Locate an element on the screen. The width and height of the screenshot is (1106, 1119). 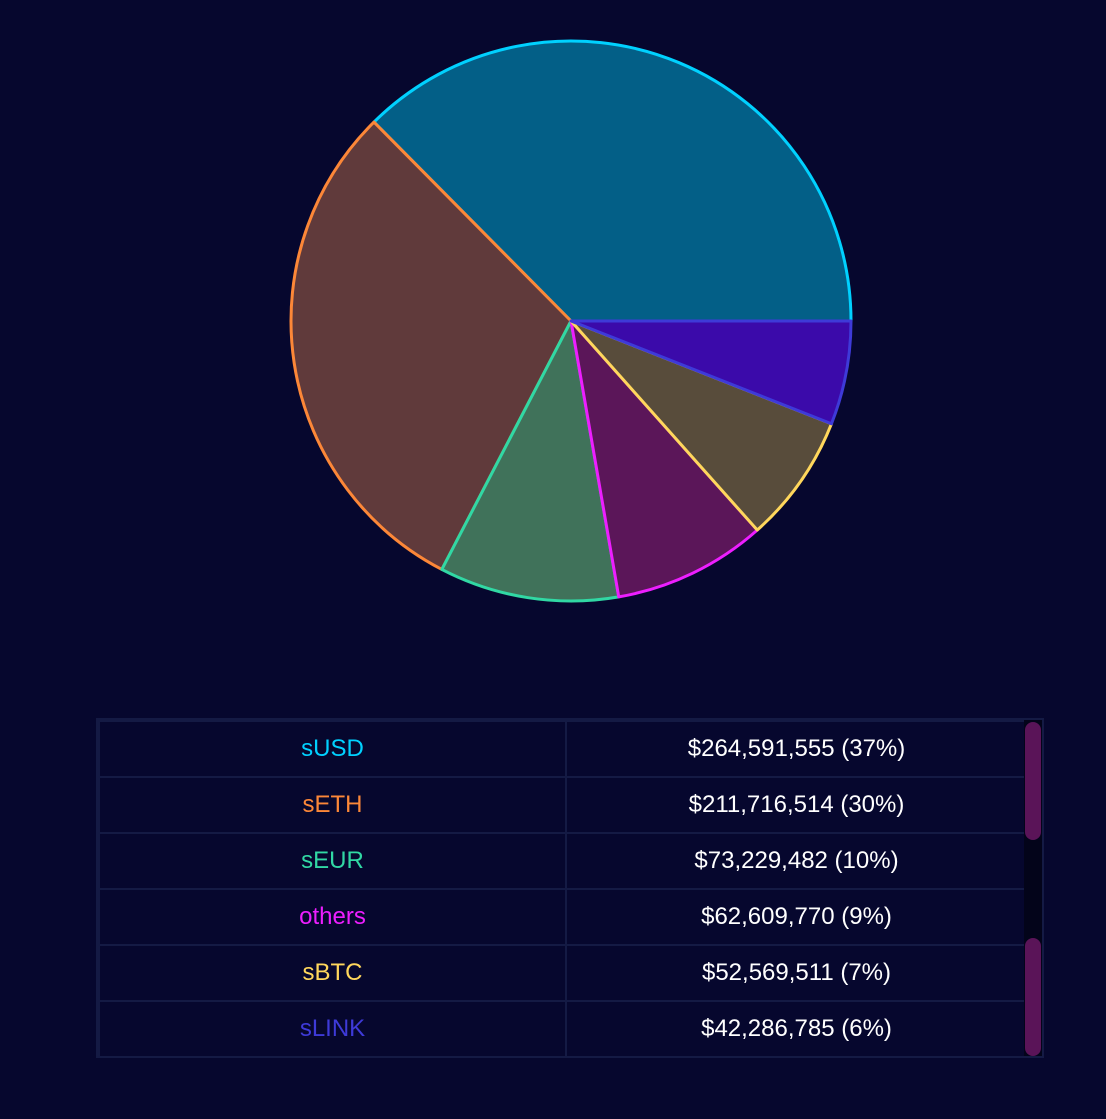
pie-slice-seur is located at coordinates (530, 461).